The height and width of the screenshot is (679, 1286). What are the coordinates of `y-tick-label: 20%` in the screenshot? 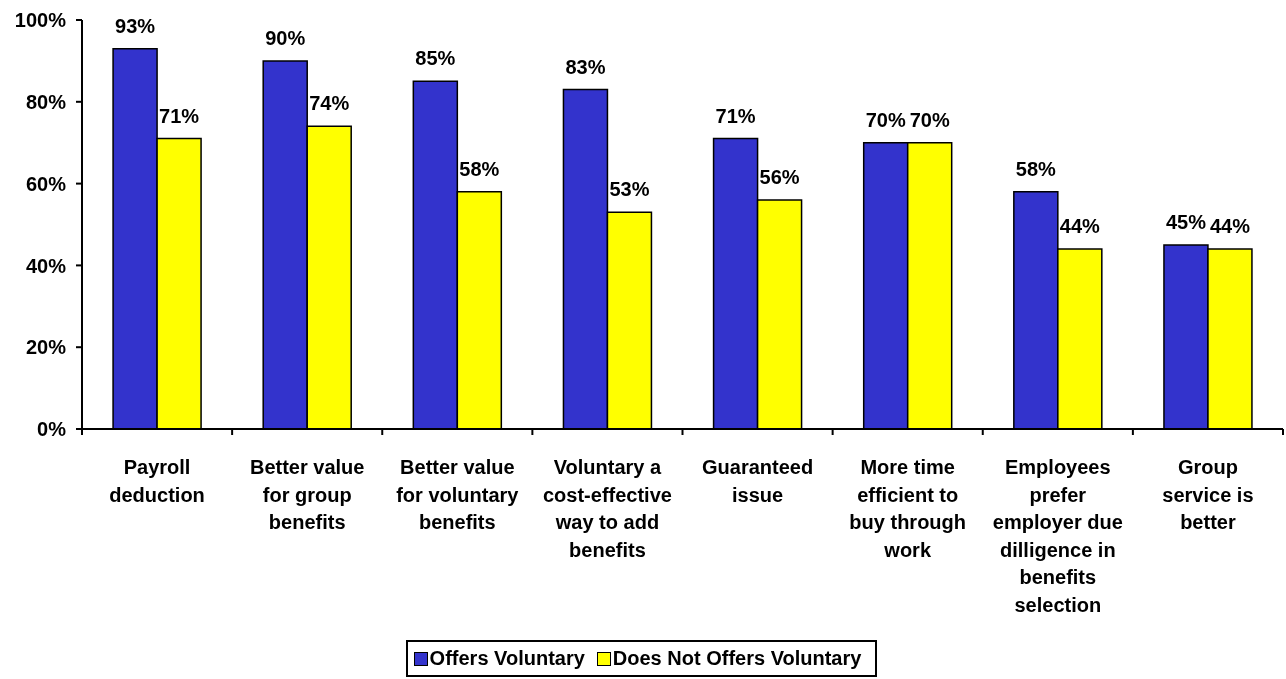 It's located at (46, 347).